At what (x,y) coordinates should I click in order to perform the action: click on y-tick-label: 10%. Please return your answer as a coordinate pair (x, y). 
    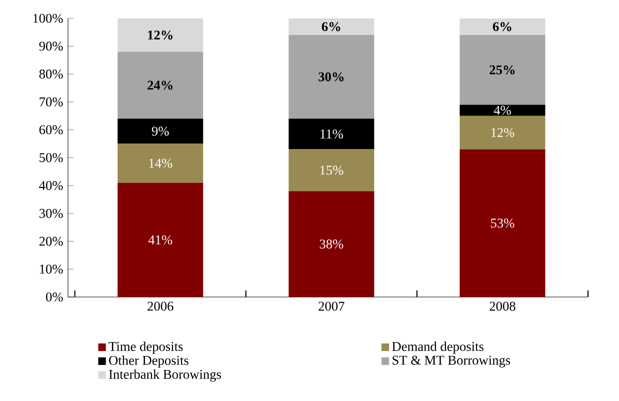
    Looking at the image, I should click on (51, 269).